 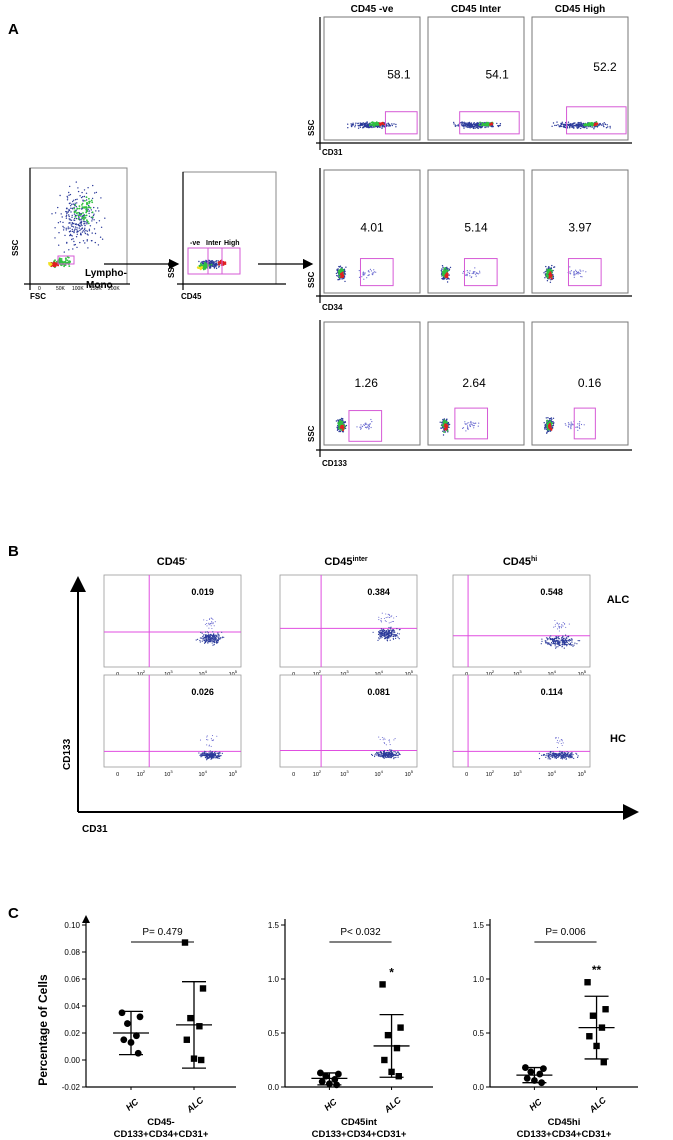 What do you see at coordinates (202, 773) in the screenshot?
I see `b-tick-label: 10⁴` at bounding box center [202, 773].